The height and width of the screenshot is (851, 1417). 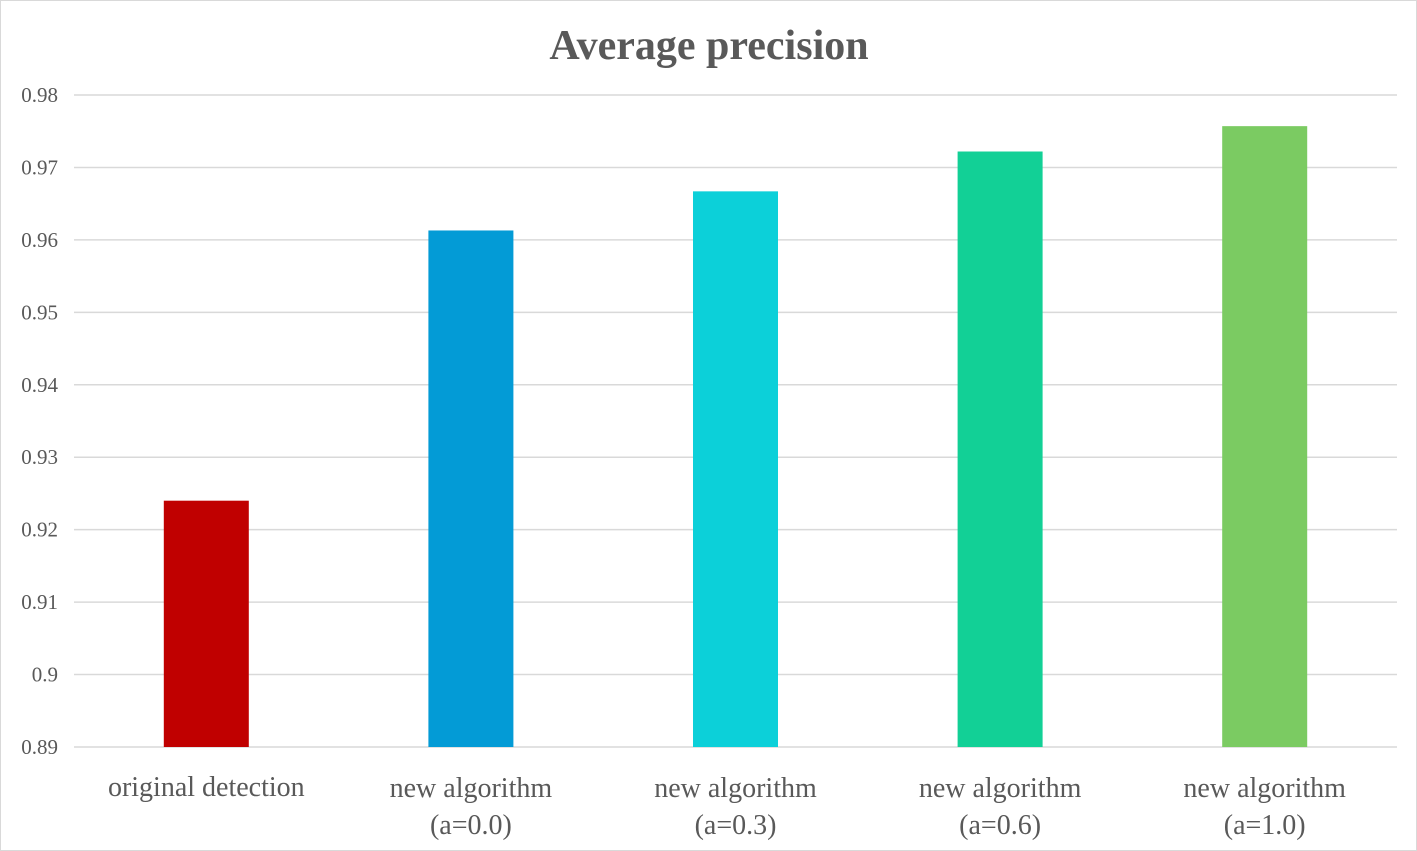 What do you see at coordinates (39, 457) in the screenshot?
I see `y-tick-label: 0.93` at bounding box center [39, 457].